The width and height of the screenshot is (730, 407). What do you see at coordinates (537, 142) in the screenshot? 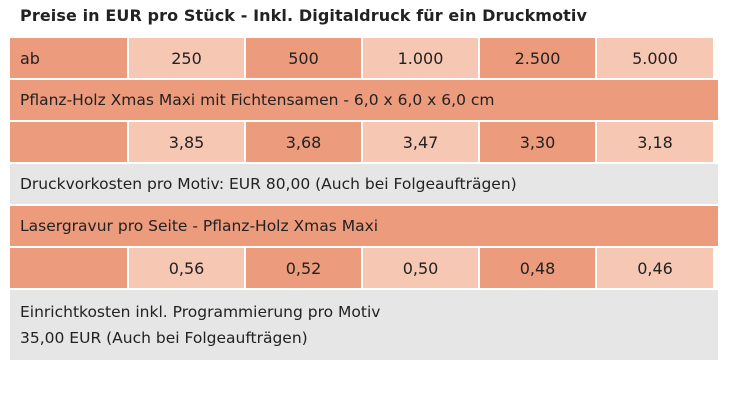
I see `product1-price-2500: 3,30` at bounding box center [537, 142].